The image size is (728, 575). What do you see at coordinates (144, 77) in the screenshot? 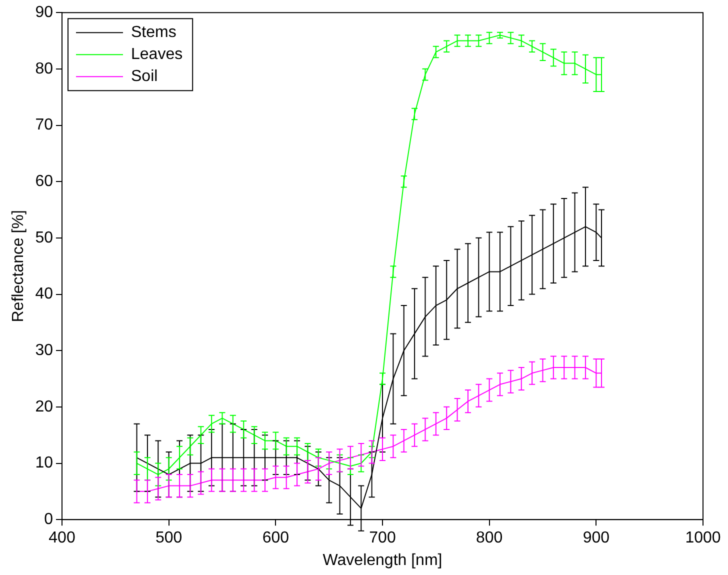
I see `legend-label: Soil` at bounding box center [144, 77].